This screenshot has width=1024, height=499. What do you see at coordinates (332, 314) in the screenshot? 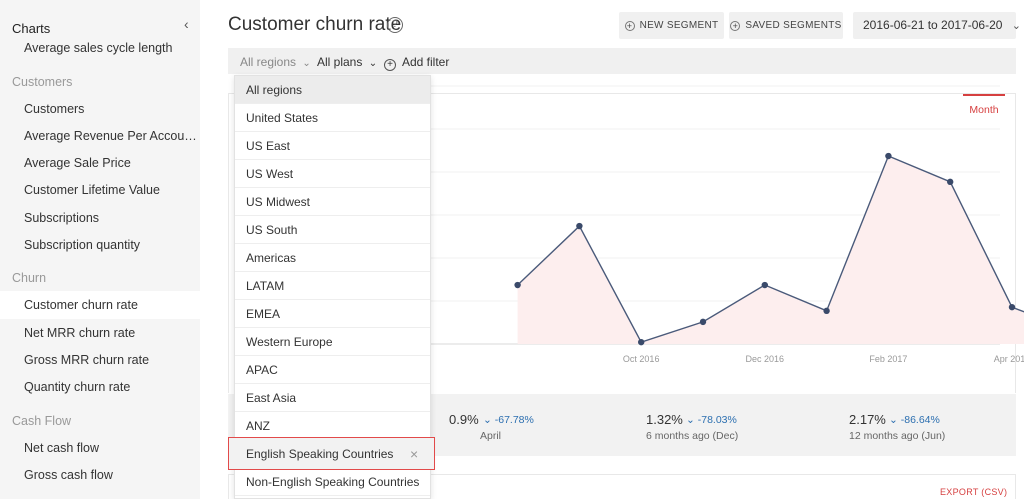
I see `dropdown-item-emea: EMEA` at bounding box center [332, 314].